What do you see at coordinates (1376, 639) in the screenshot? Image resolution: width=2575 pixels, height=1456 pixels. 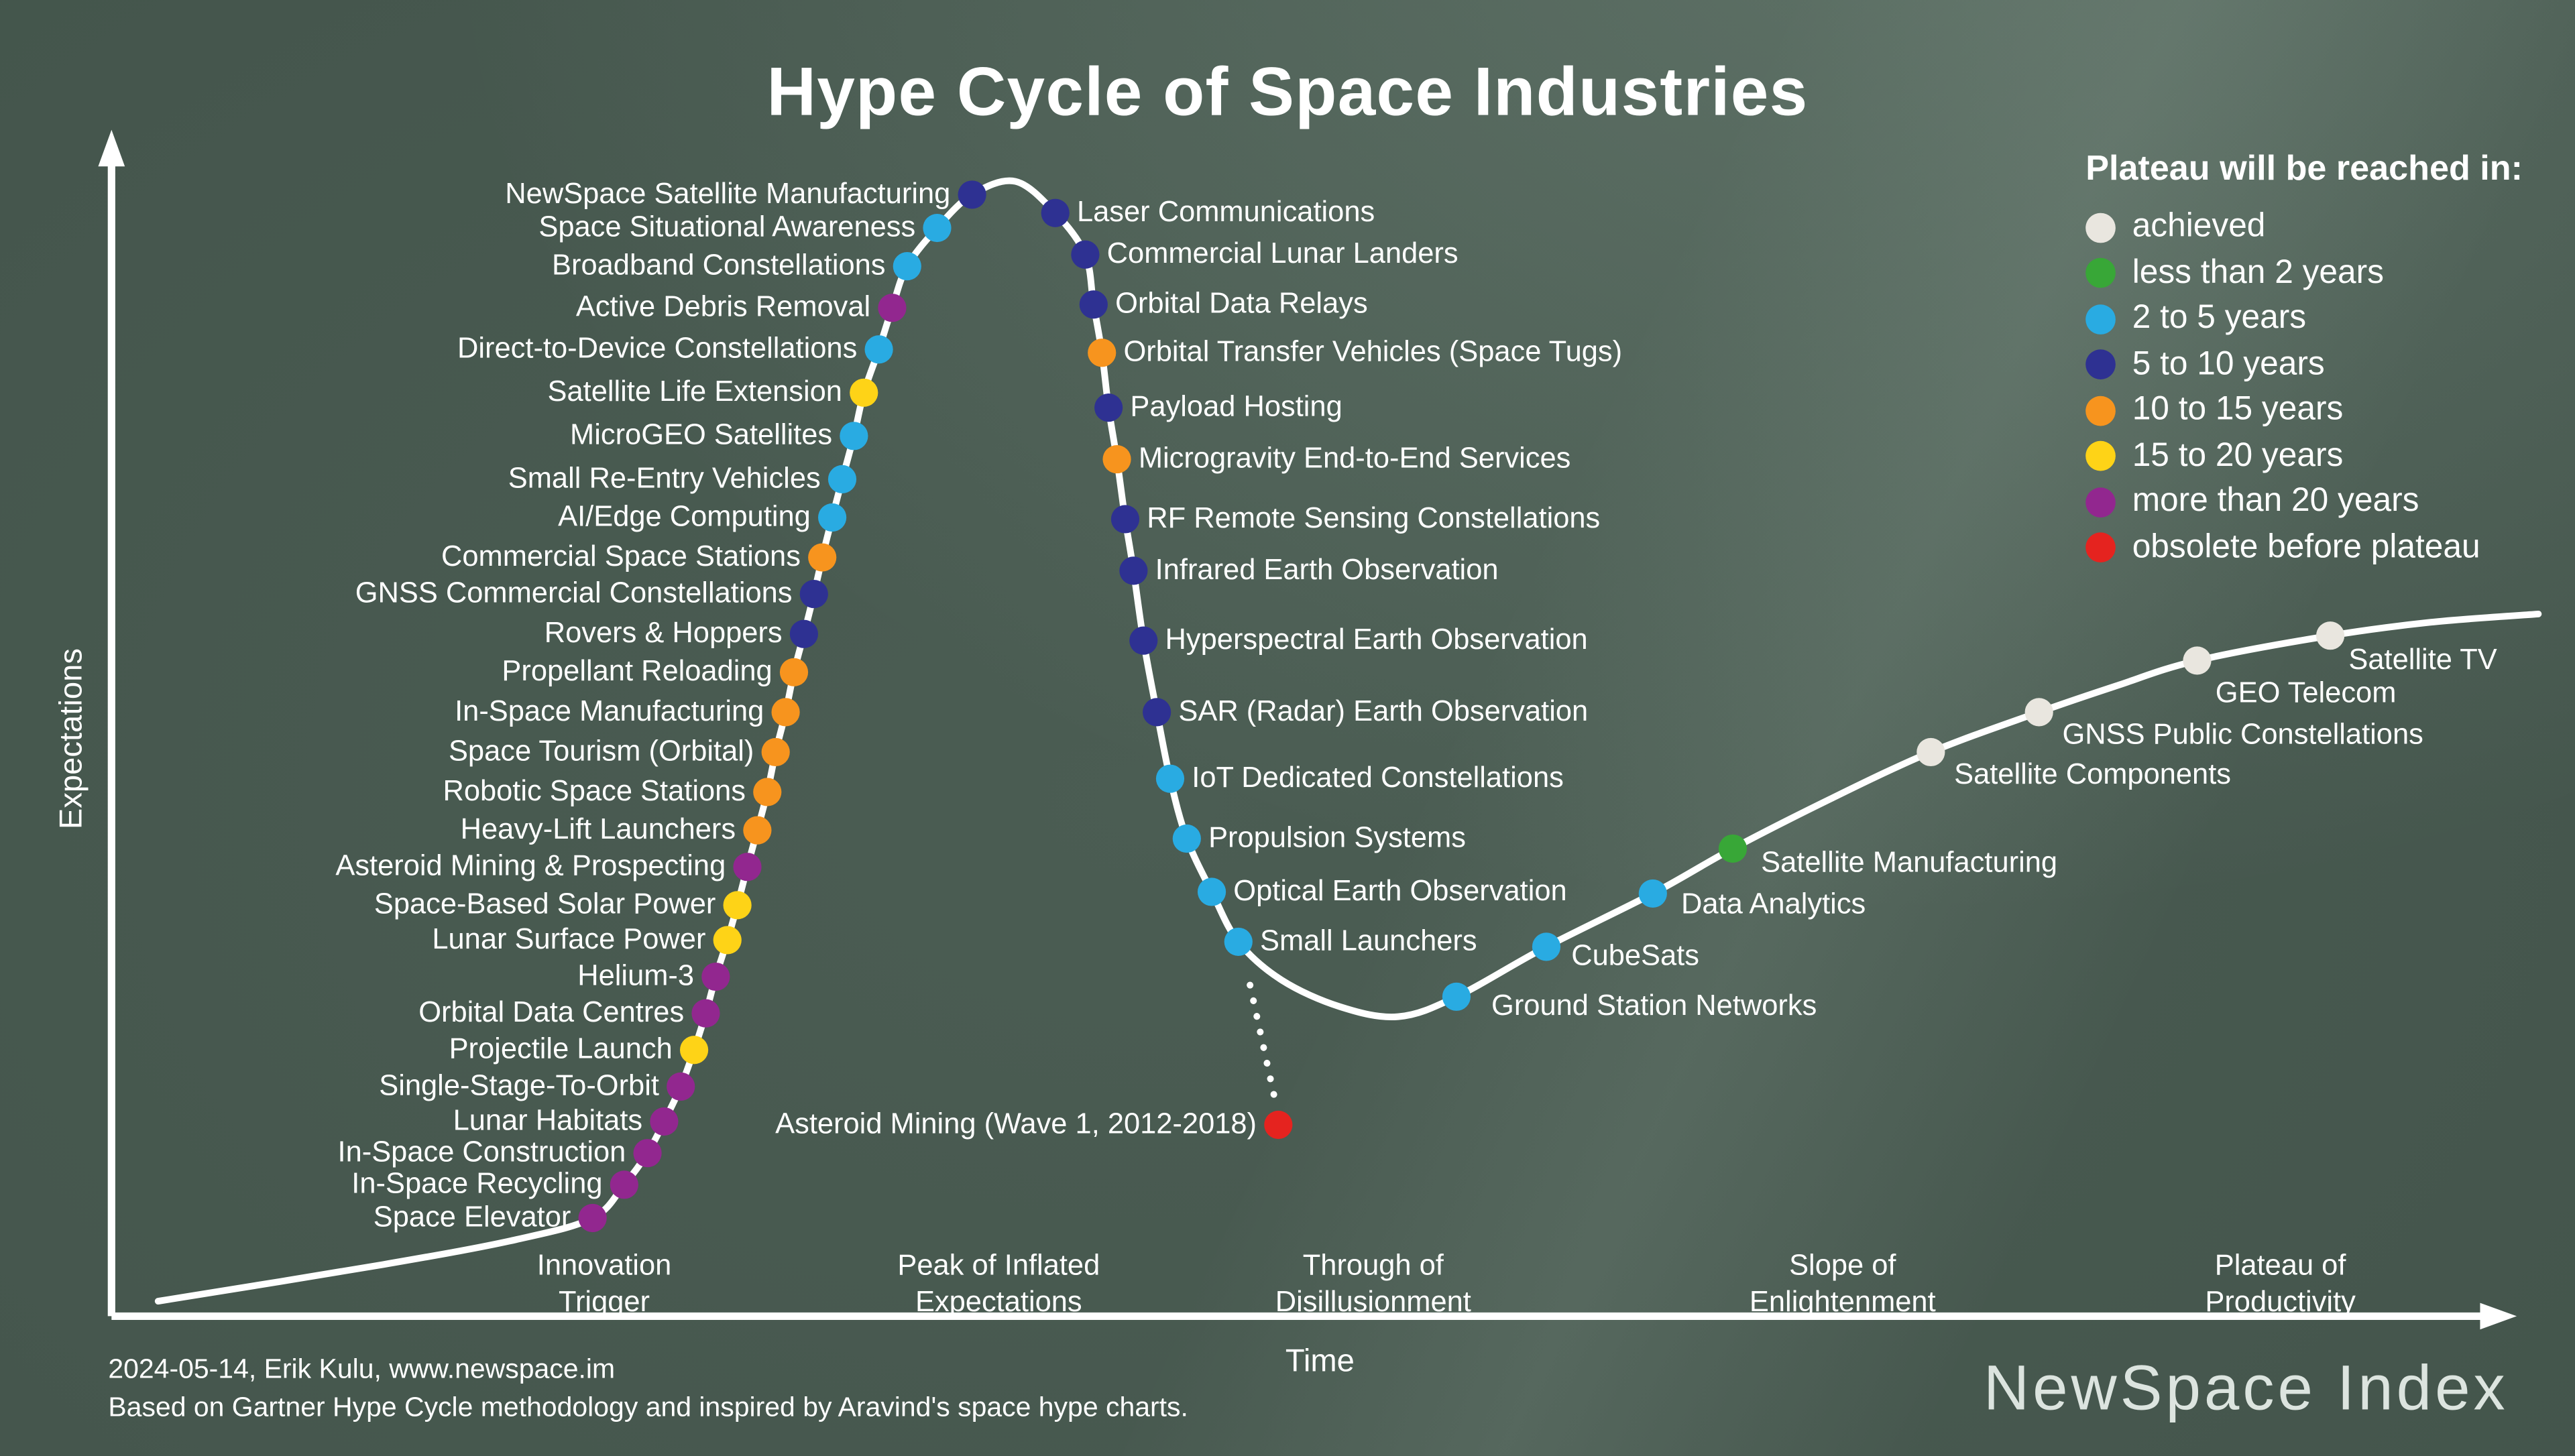 I see `data-point-label: Hyperspectral Earth Observation` at bounding box center [1376, 639].